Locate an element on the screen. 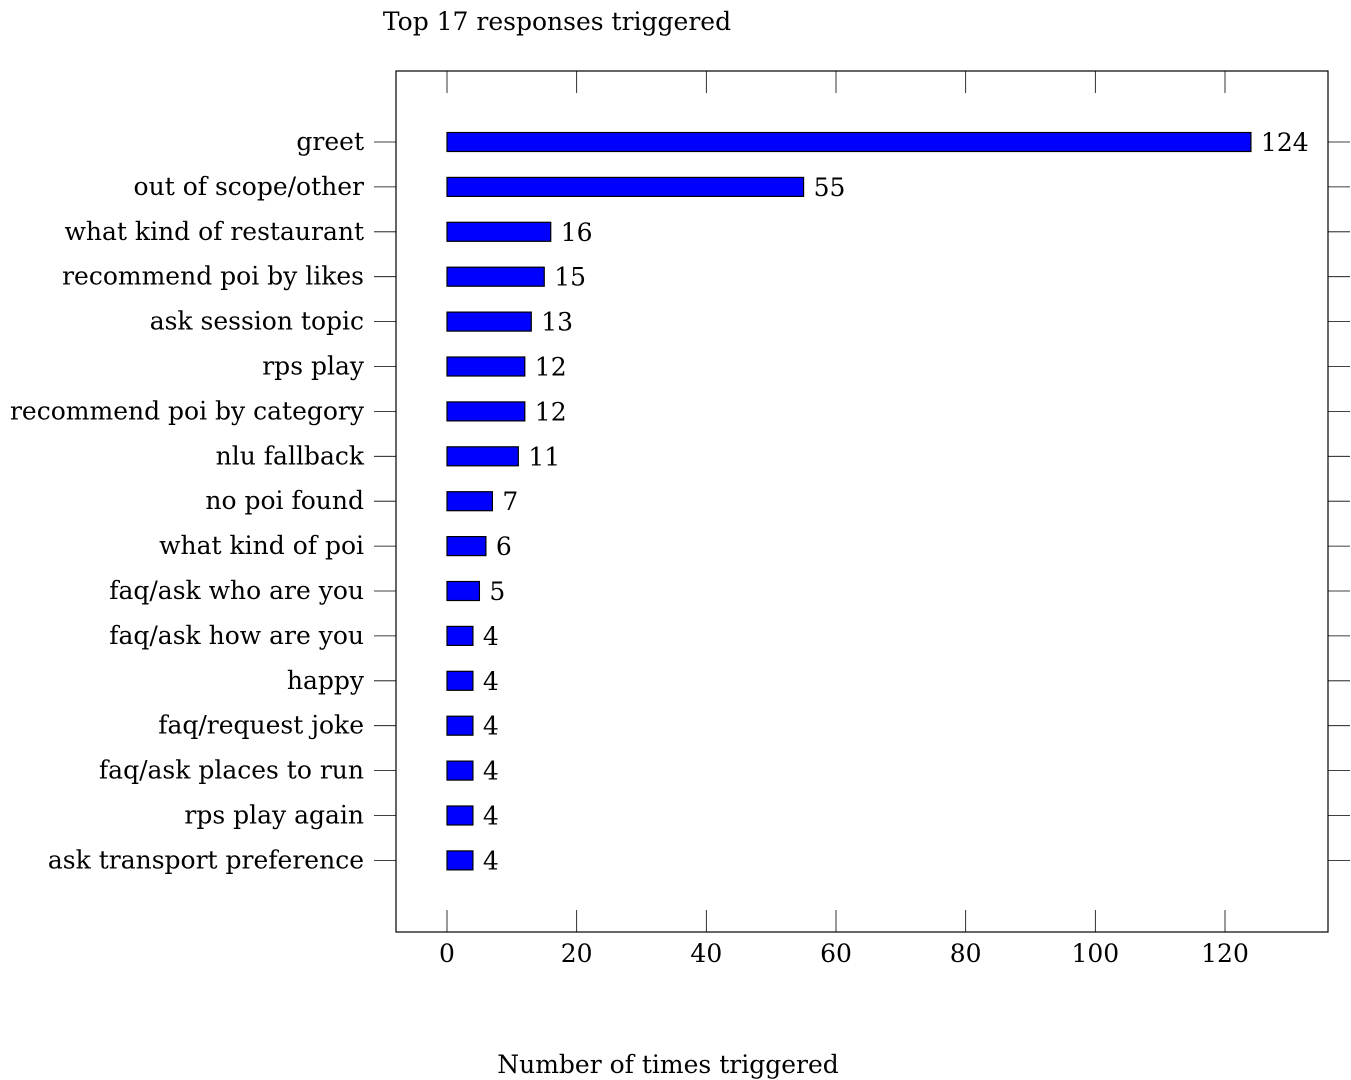 The height and width of the screenshot is (1080, 1351). x-tick-label: 20 is located at coordinates (577, 953).